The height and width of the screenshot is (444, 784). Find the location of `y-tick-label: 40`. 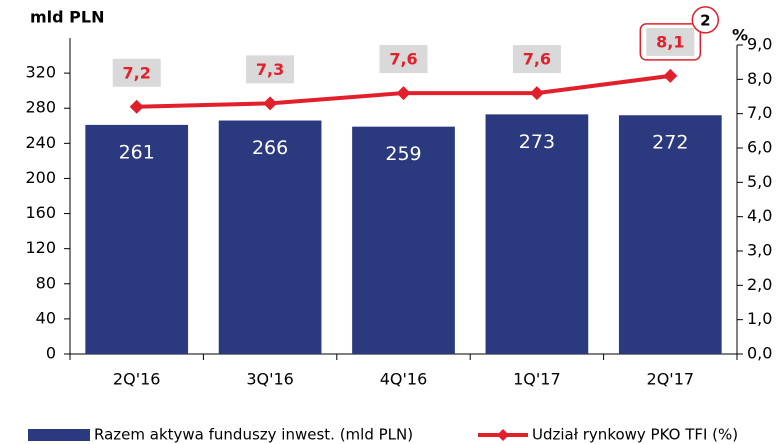

y-tick-label: 40 is located at coordinates (46, 317).